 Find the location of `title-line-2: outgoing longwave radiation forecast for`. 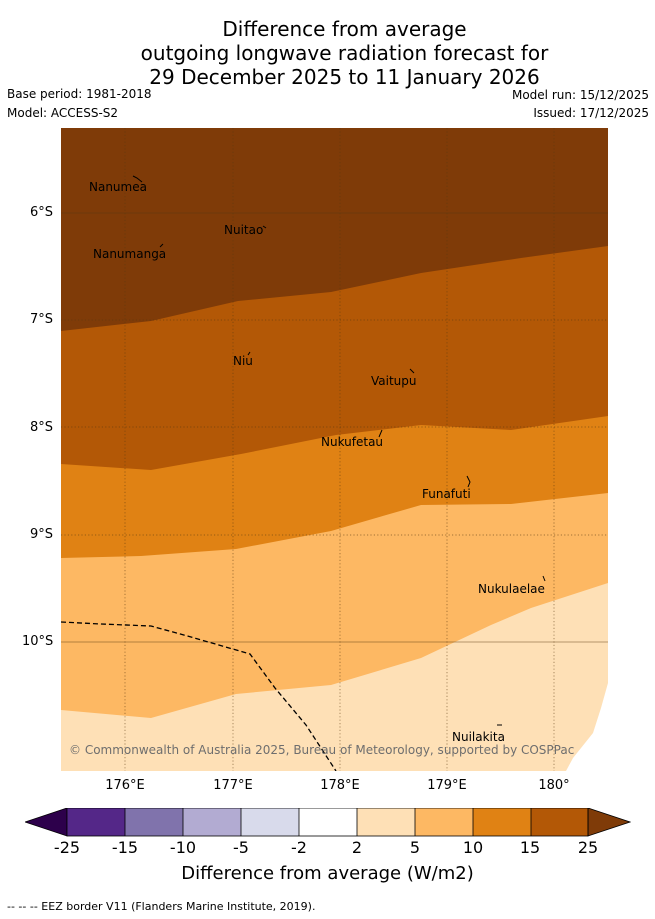

title-line-2: outgoing longwave radiation forecast for is located at coordinates (344, 53).